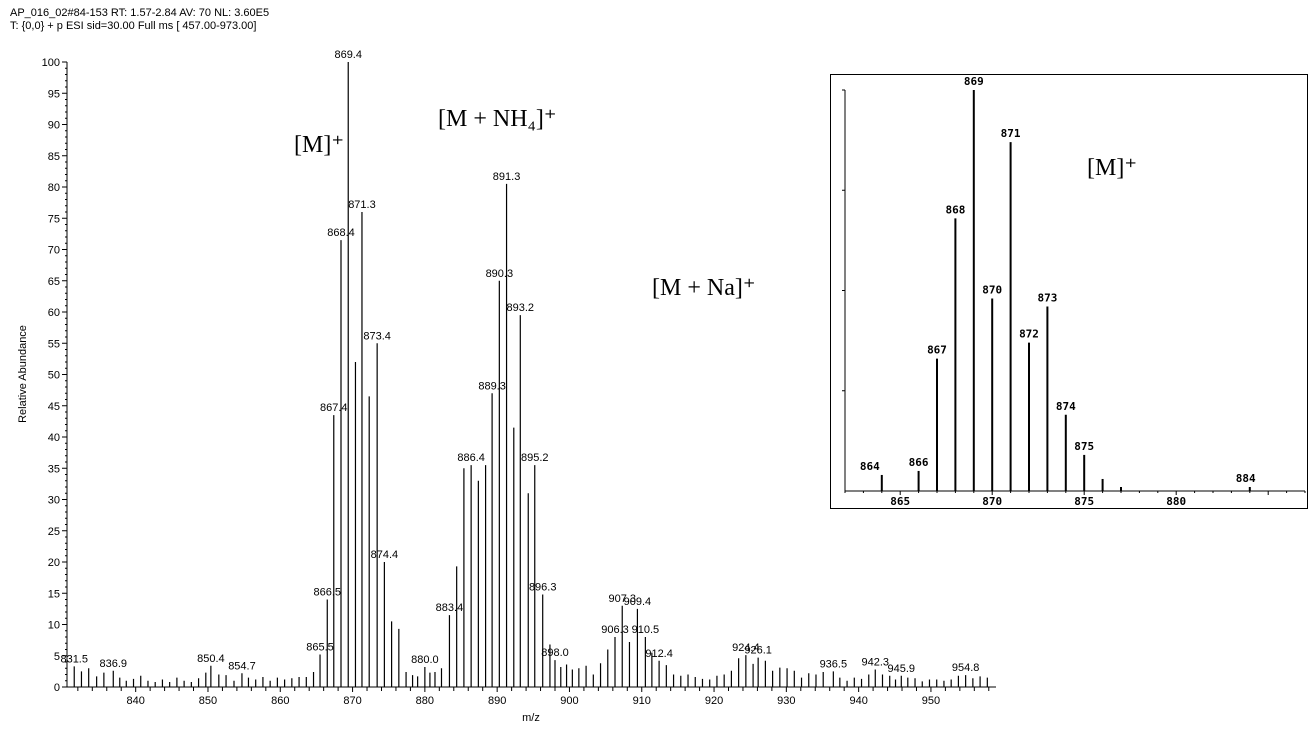  Describe the element at coordinates (54, 407) in the screenshot. I see `y-tick-label: 45` at that location.